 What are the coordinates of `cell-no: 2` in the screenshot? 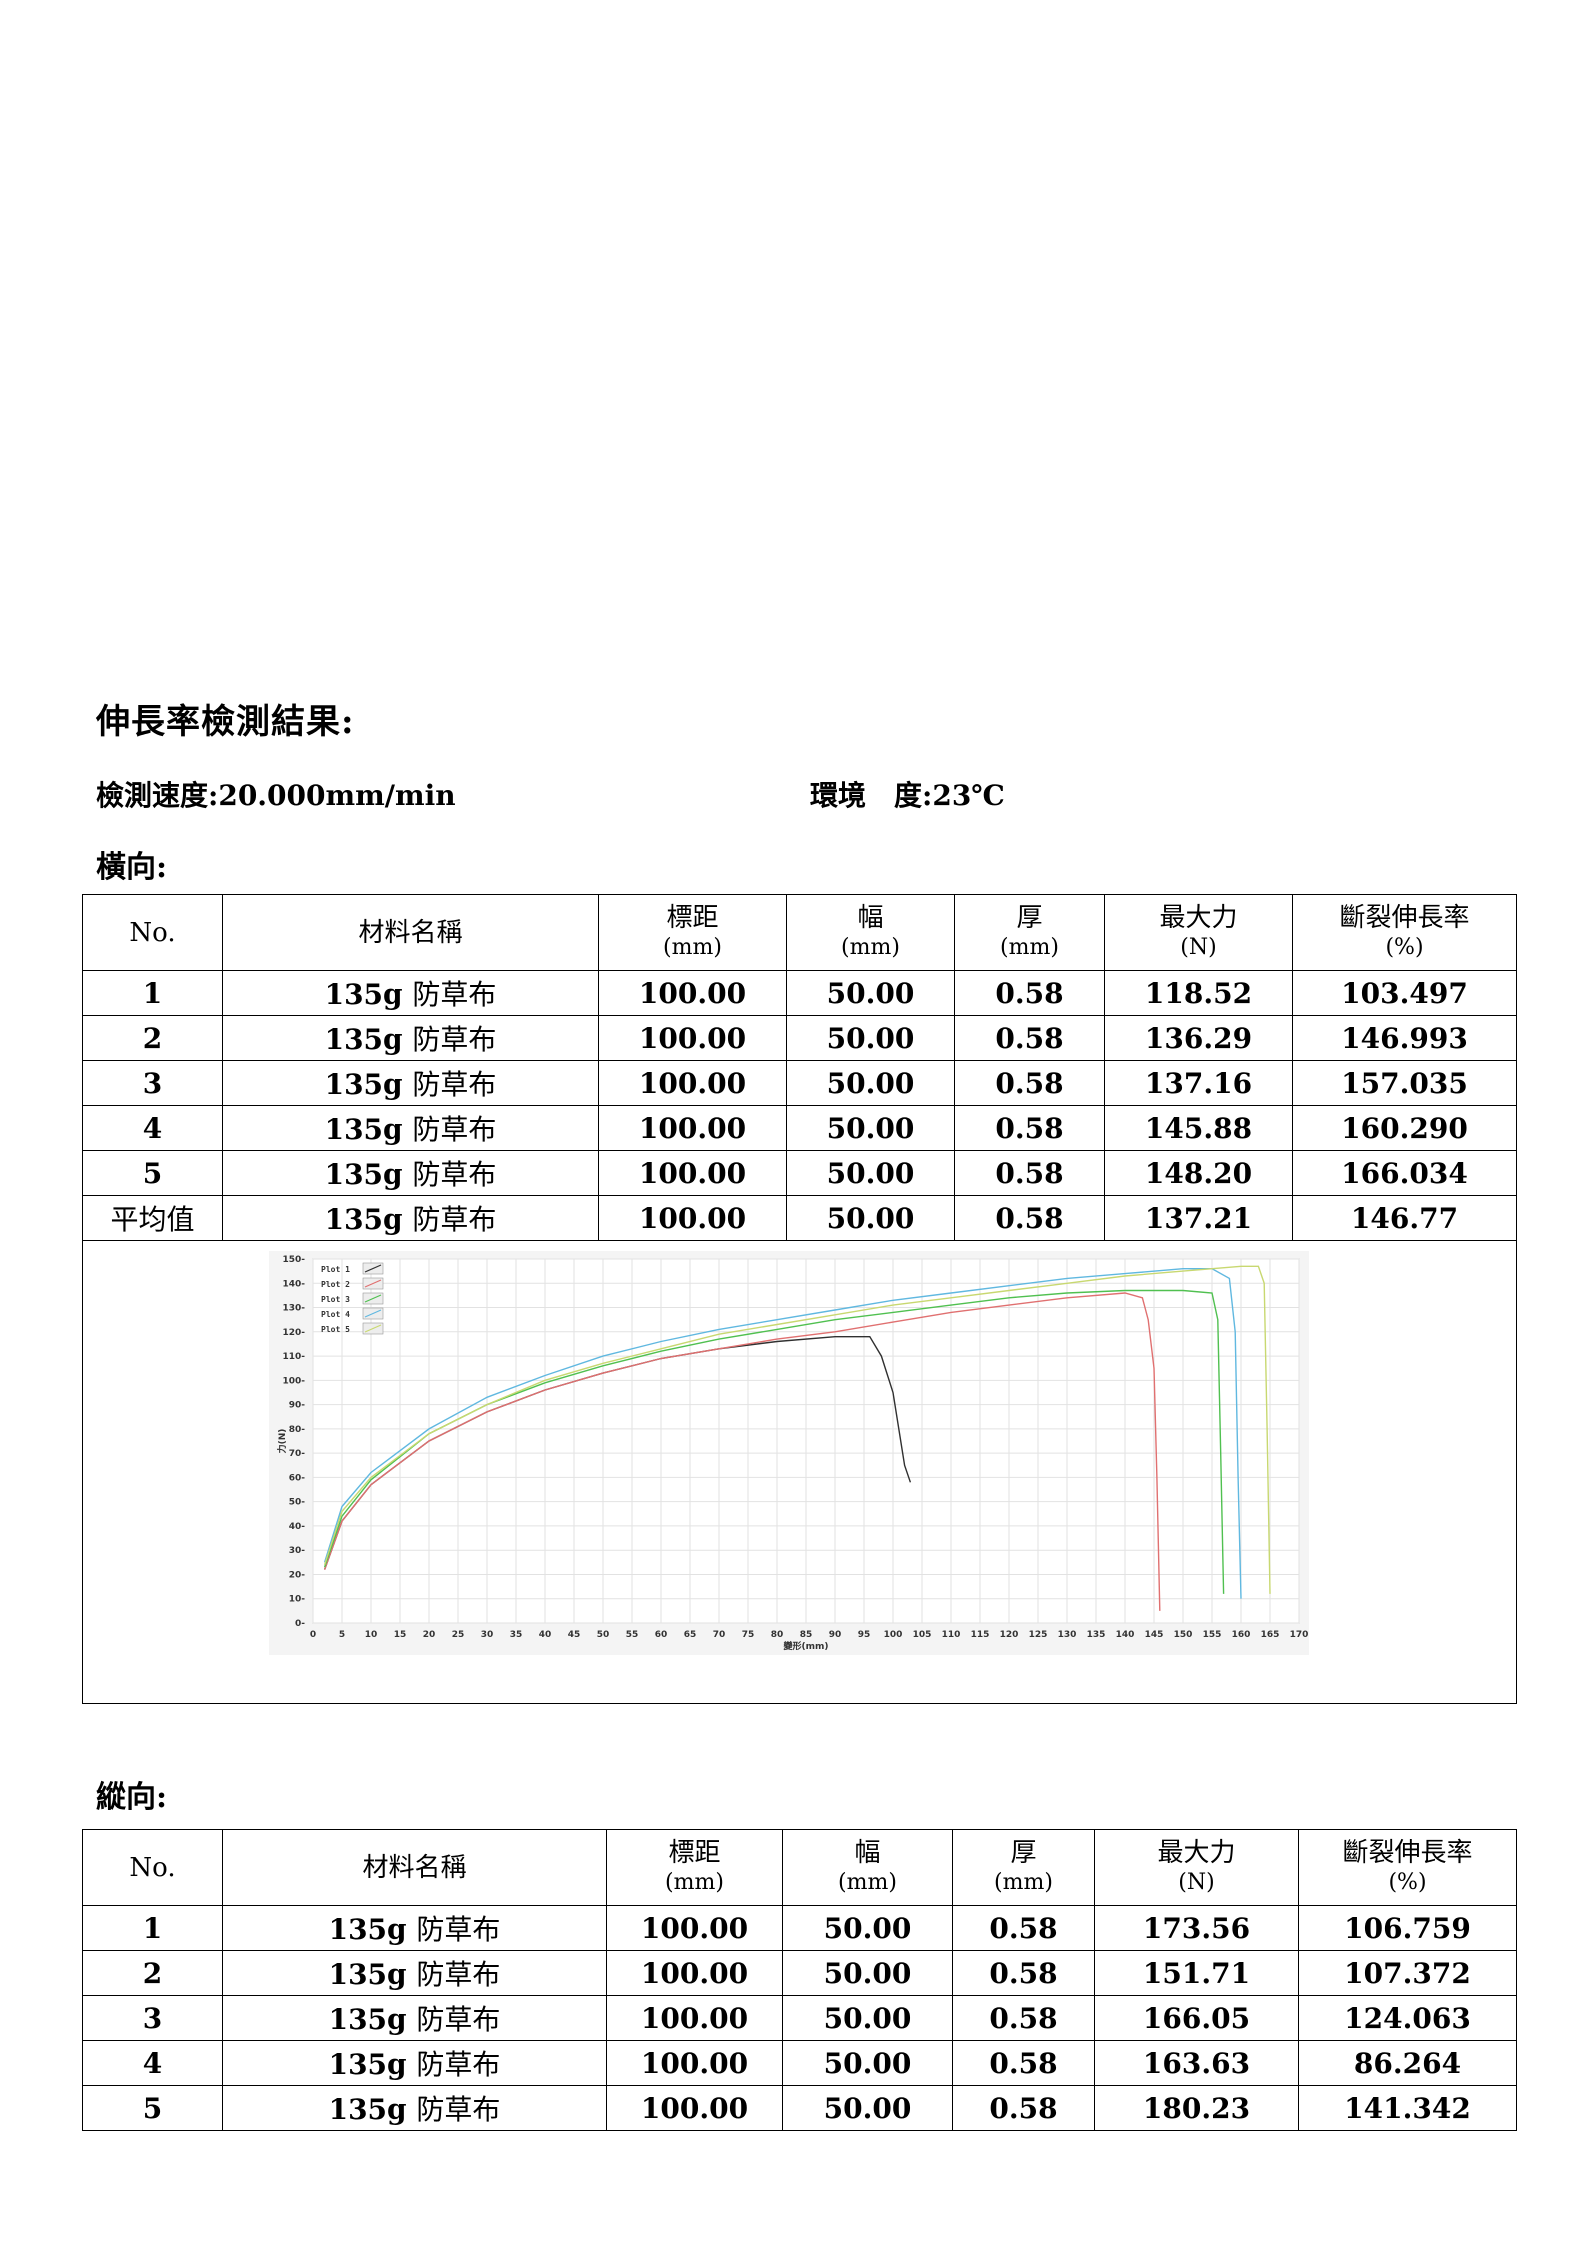 It's located at (152, 1038).